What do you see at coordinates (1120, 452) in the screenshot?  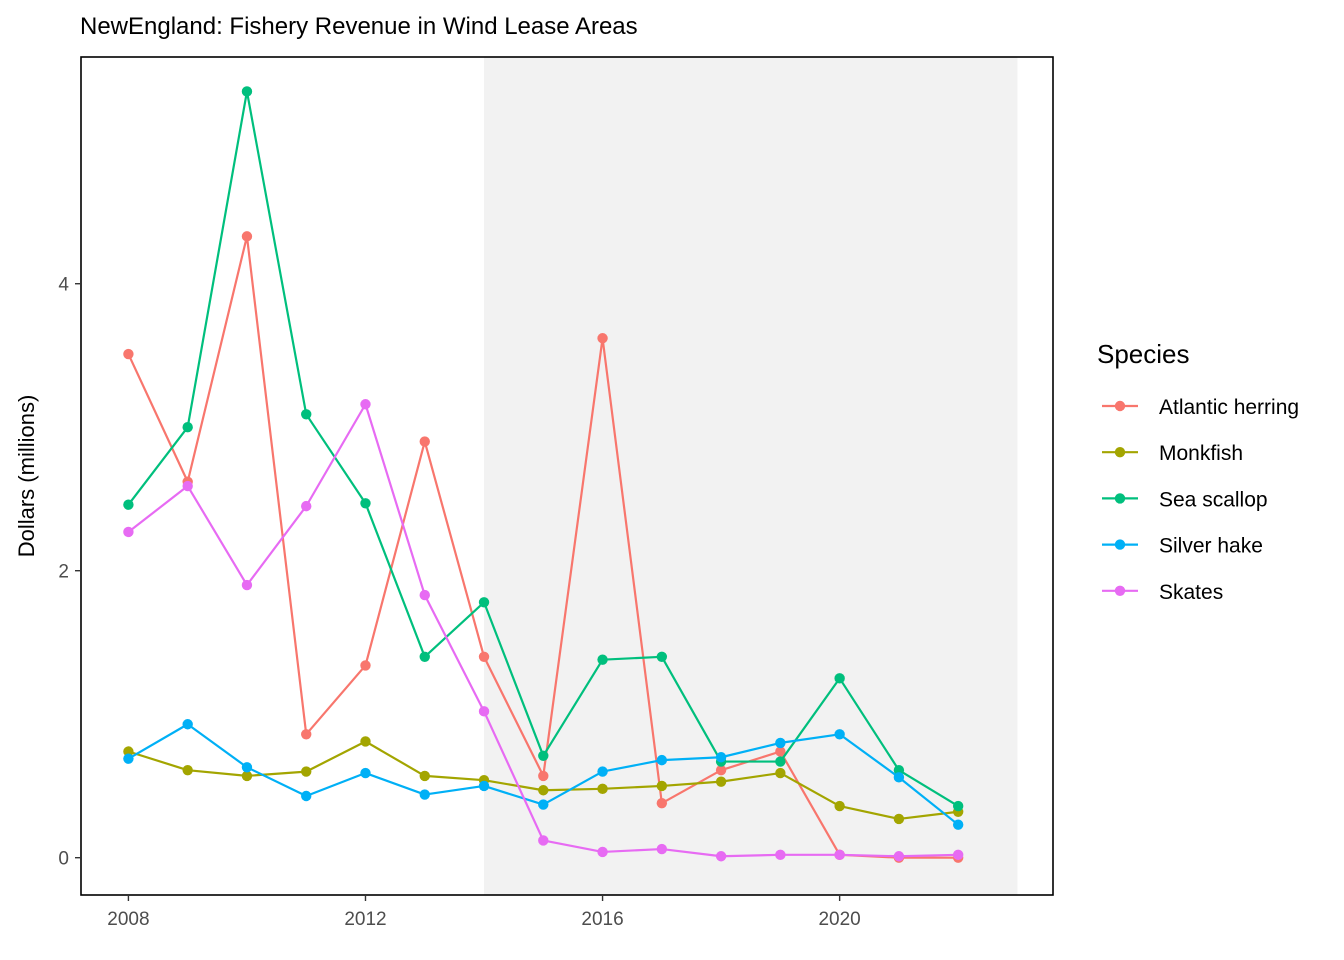 I see `legend-key-point-monkfish` at bounding box center [1120, 452].